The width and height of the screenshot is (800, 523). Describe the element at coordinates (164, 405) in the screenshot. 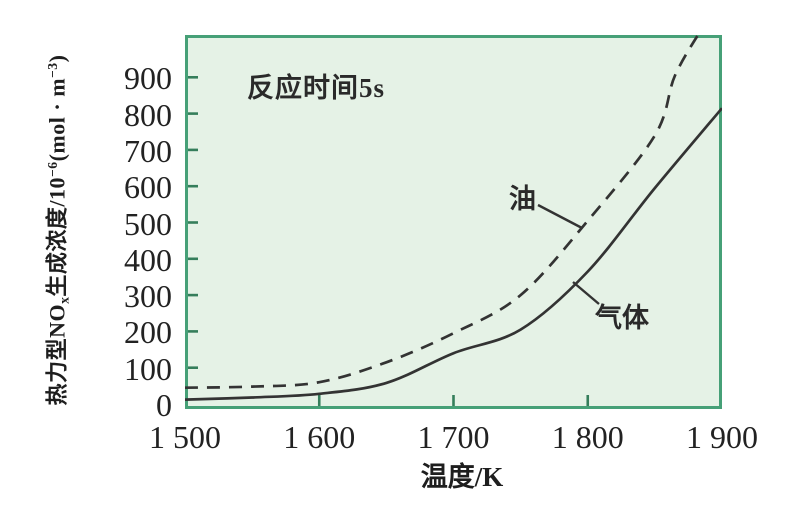

I see `y-tick-label: 0` at that location.